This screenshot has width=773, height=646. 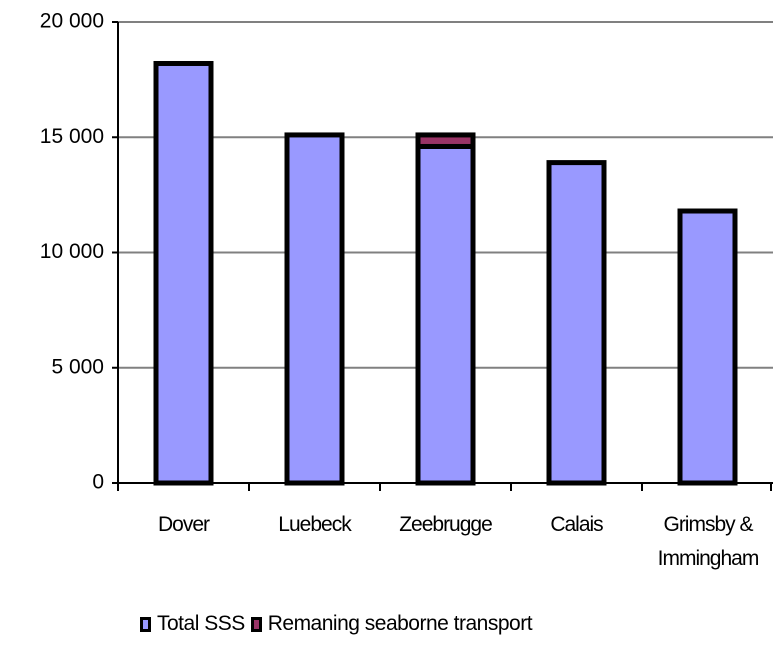 I want to click on x-tick-label: Luebeck, so click(x=314, y=524).